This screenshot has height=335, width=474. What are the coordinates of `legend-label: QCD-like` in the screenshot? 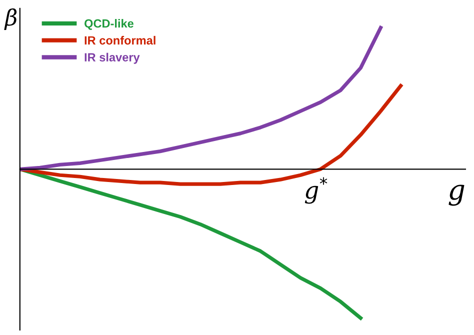 It's located at (109, 24).